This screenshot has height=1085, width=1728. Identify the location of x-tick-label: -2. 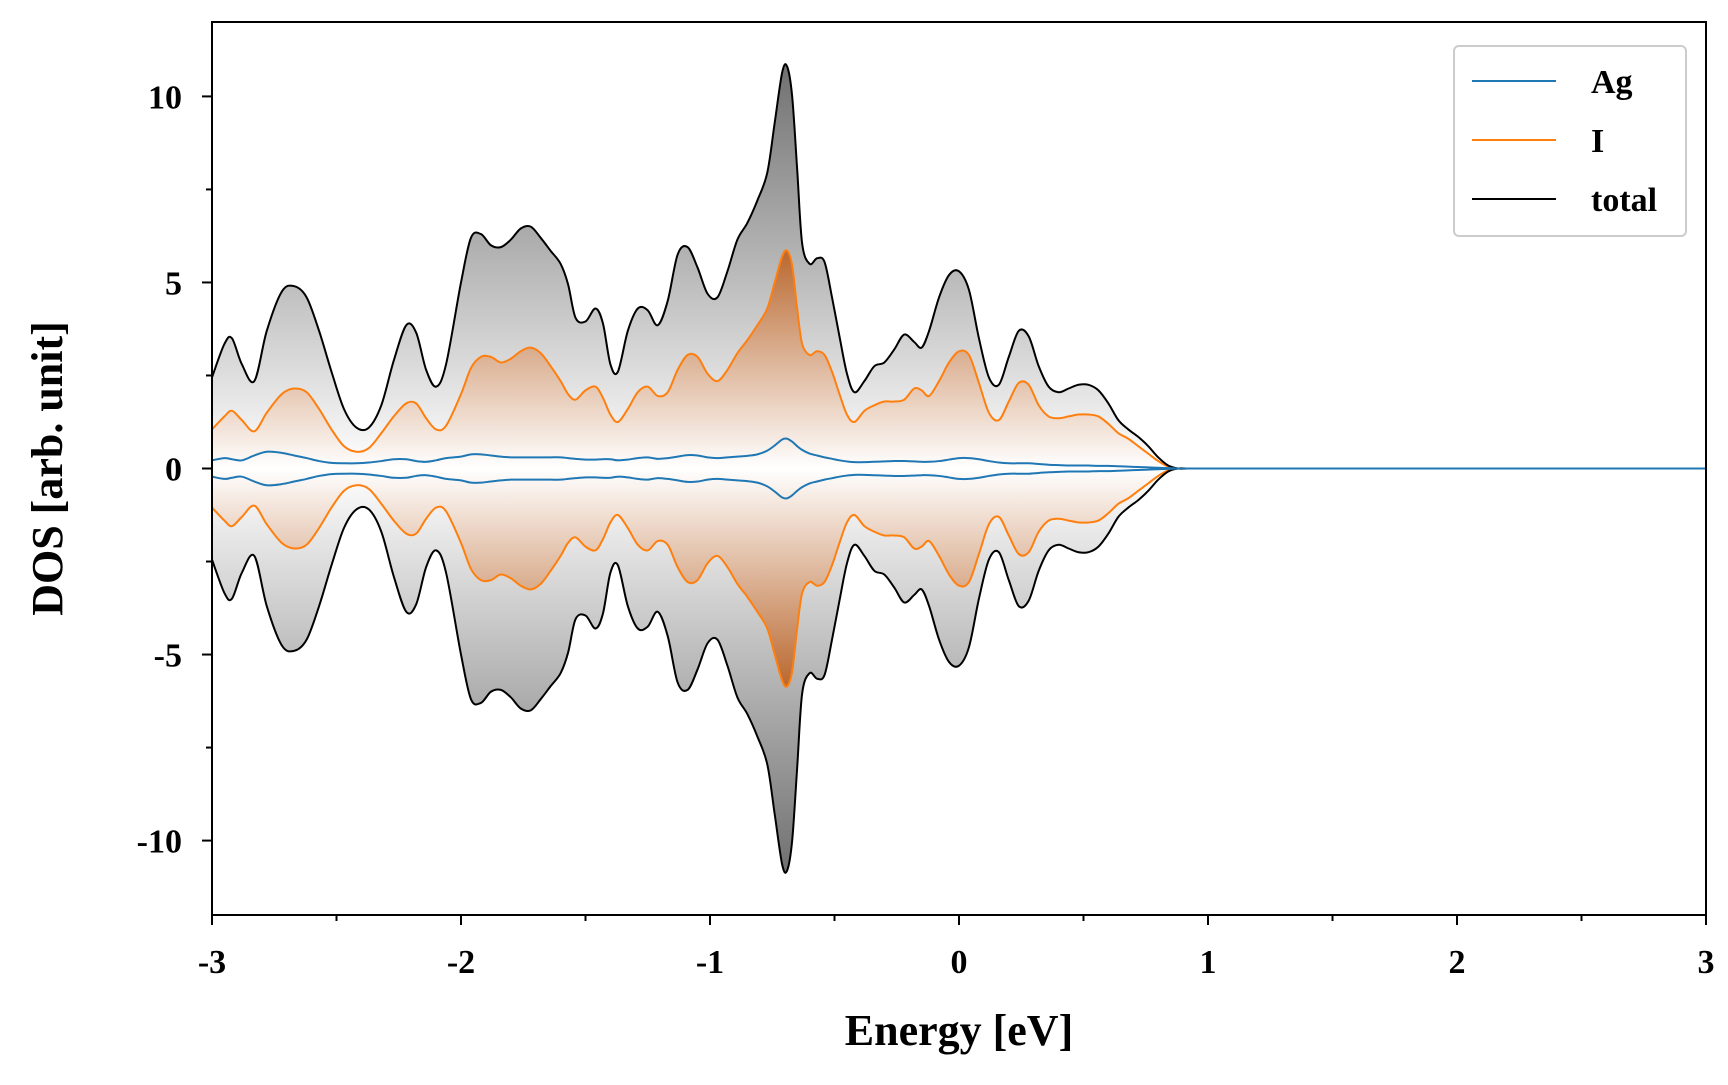
(461, 962).